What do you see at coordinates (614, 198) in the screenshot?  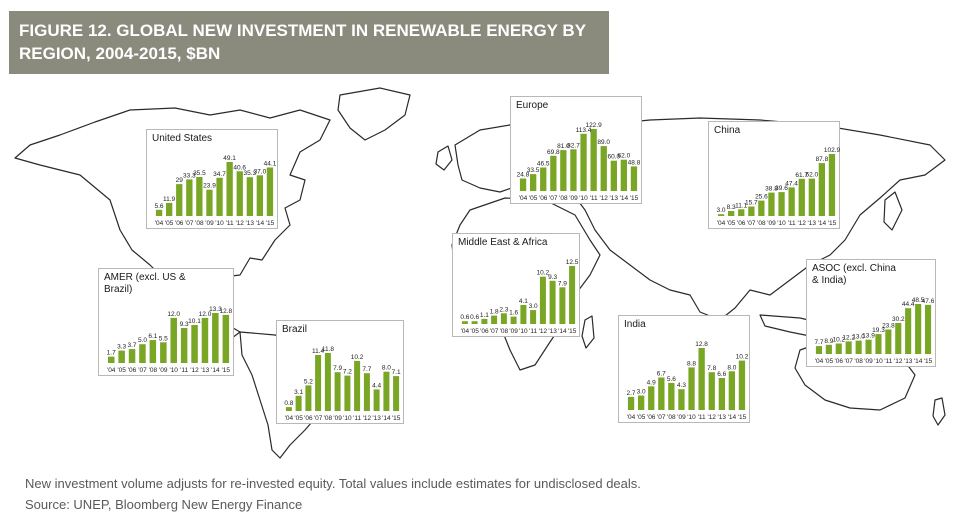 I see `tick-label-europe-9: '13` at bounding box center [614, 198].